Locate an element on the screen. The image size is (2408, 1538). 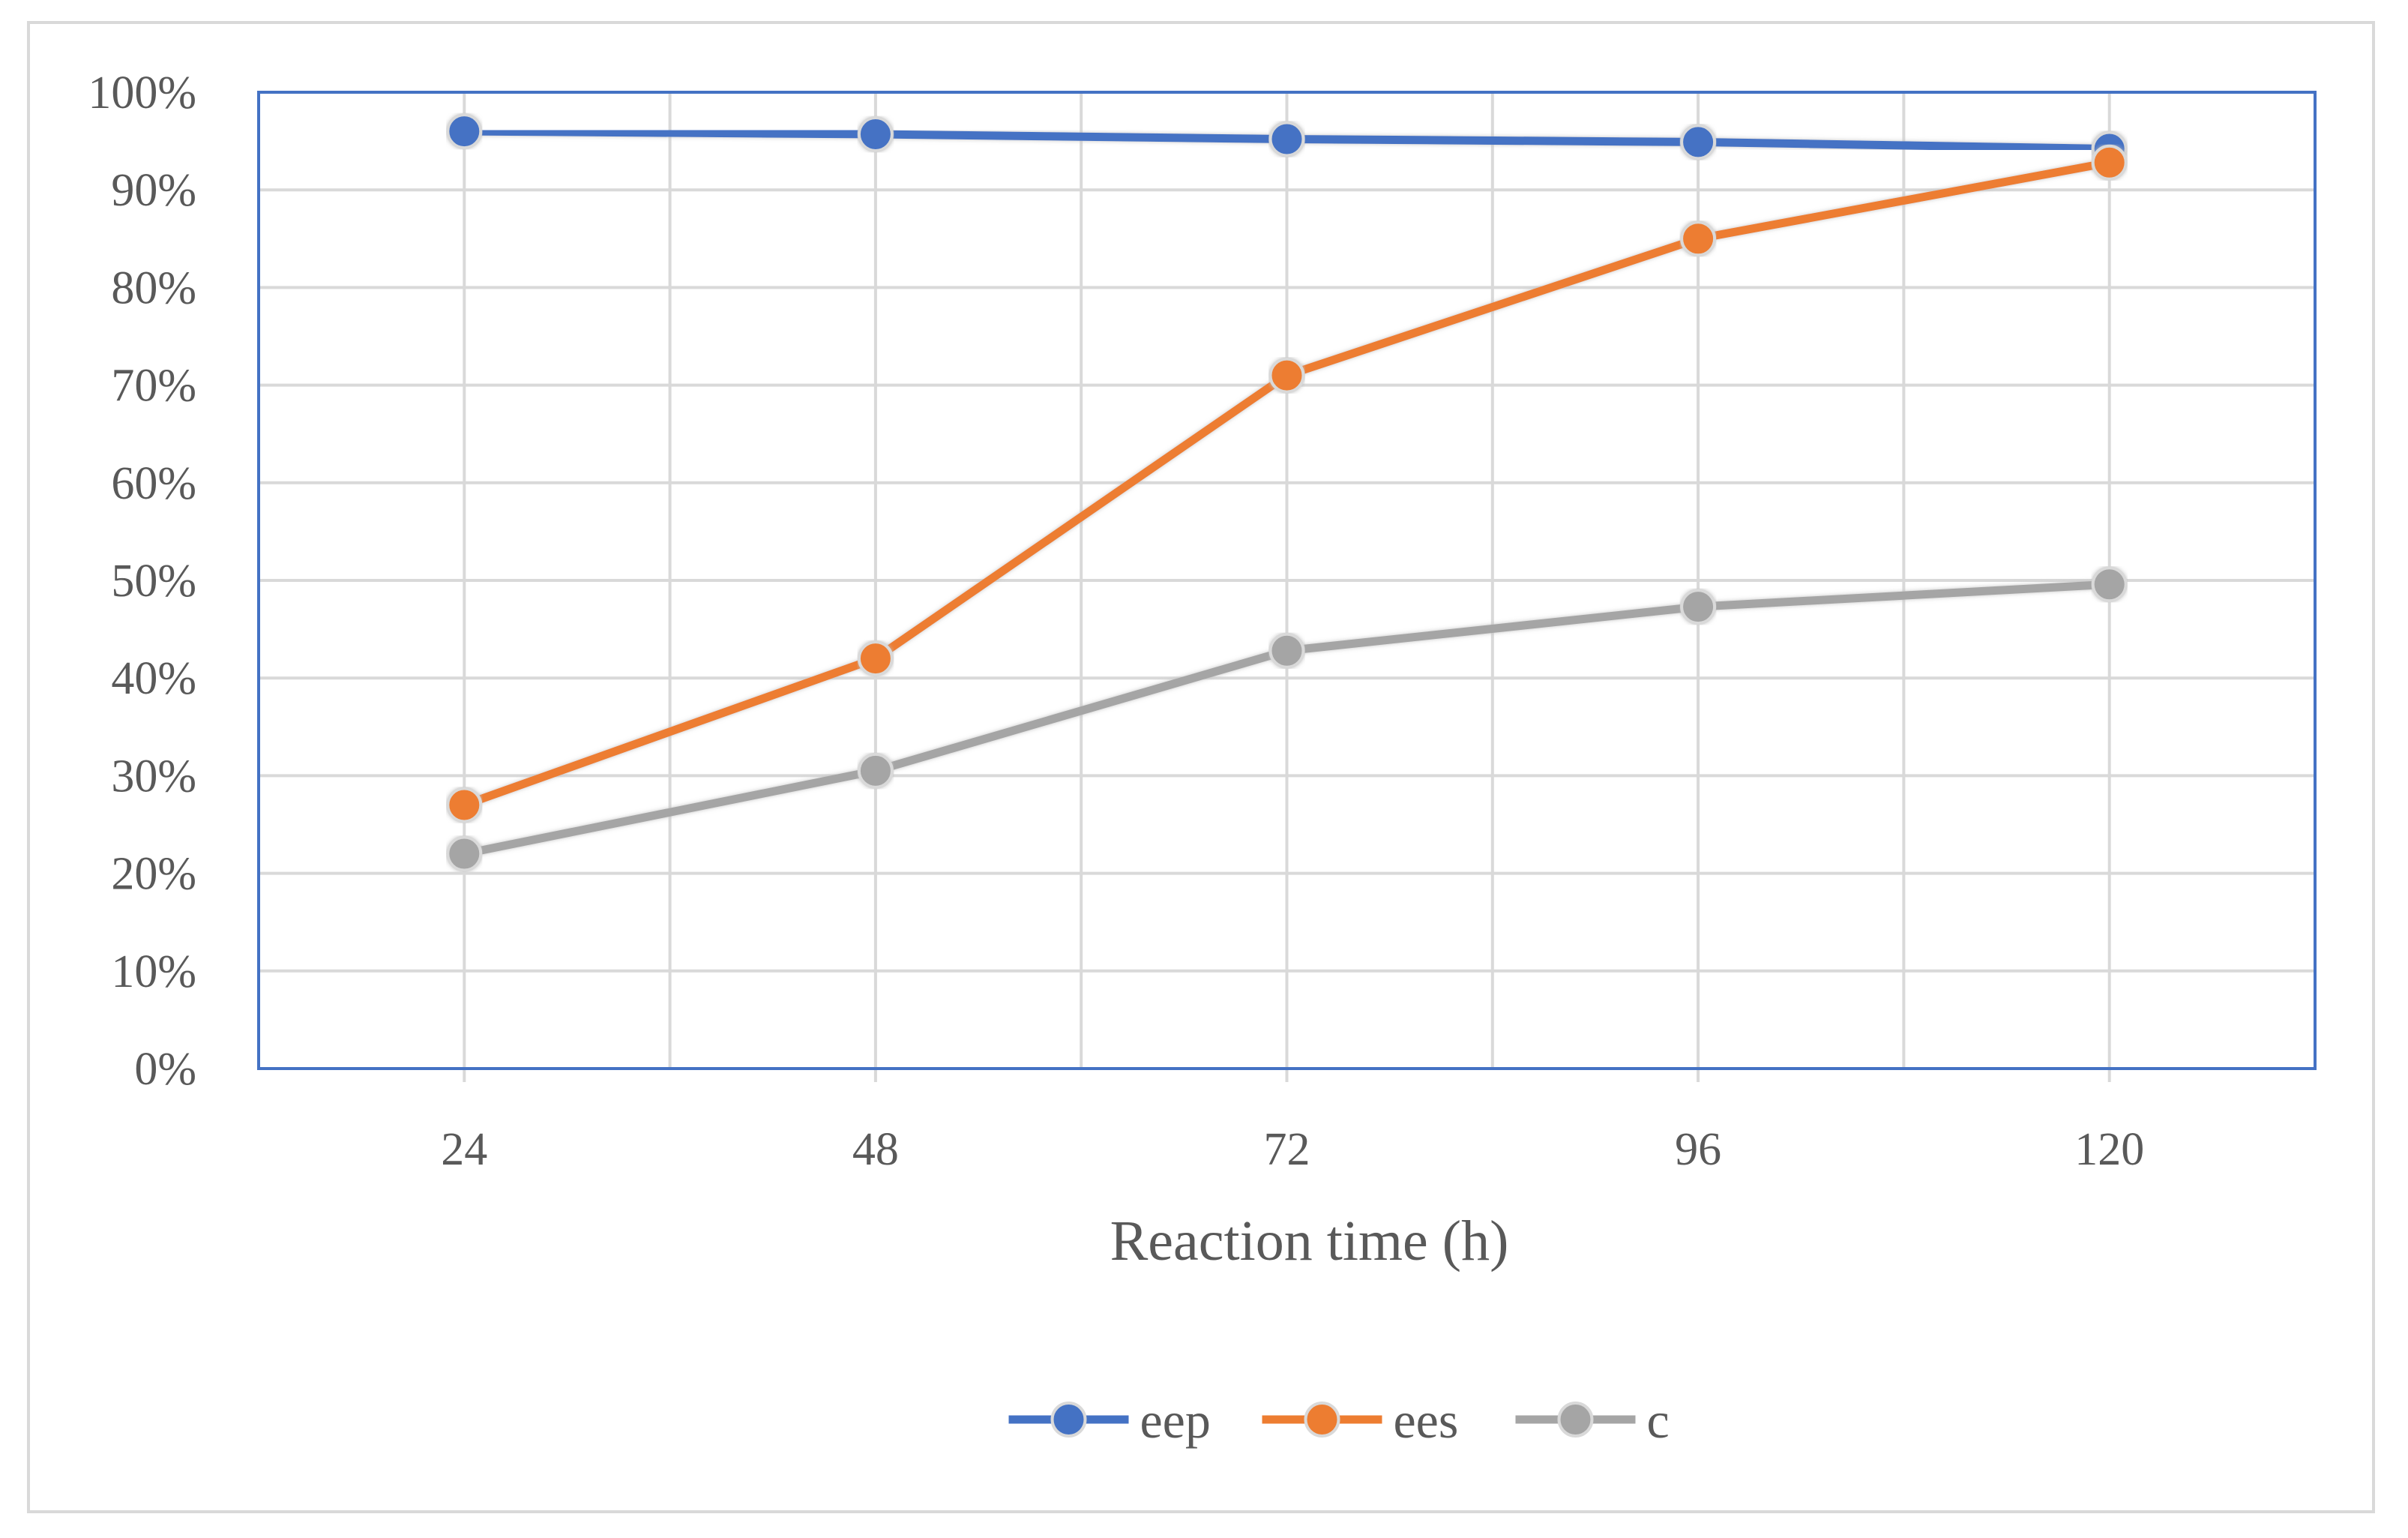
series-c is located at coordinates (1287, 719).